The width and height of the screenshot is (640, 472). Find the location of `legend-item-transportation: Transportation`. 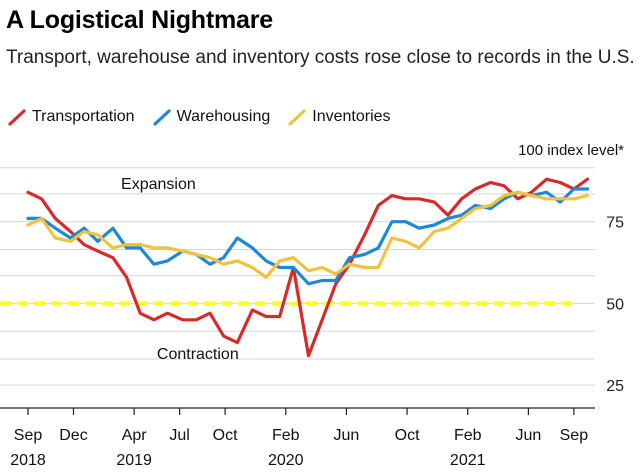

legend-item-transportation: Transportation is located at coordinates (71, 117).